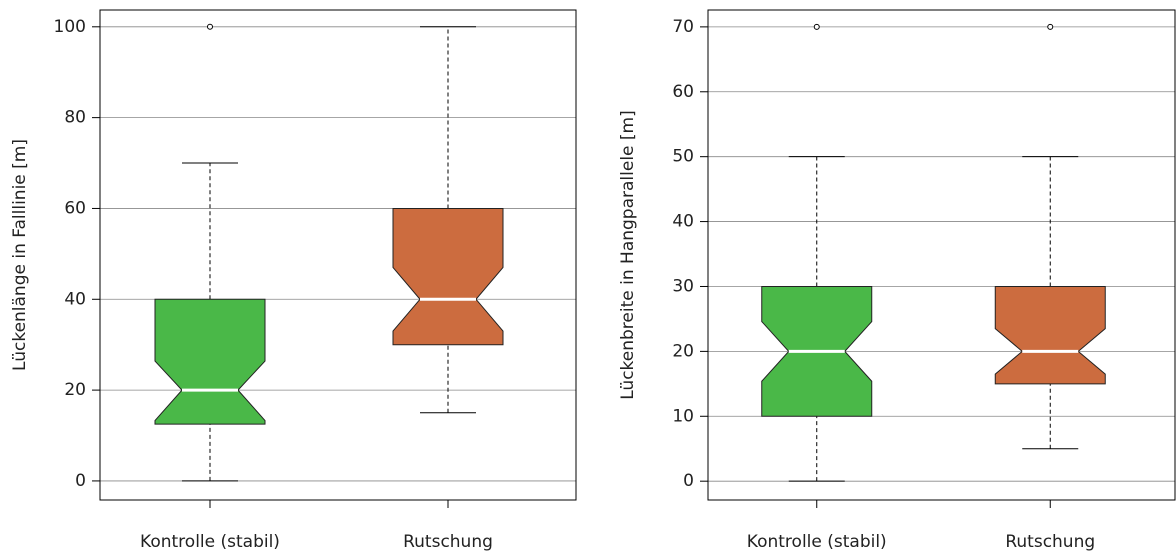  What do you see at coordinates (683, 416) in the screenshot?
I see `y-tick-label: 10` at bounding box center [683, 416].